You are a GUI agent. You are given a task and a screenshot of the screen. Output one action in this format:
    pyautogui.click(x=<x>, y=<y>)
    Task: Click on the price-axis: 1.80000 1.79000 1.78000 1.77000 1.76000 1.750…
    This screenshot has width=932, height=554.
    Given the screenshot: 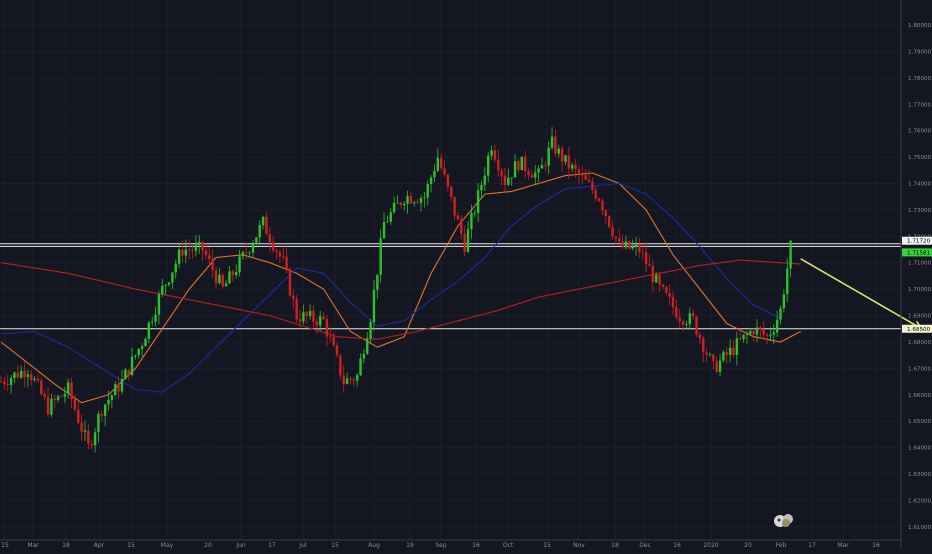 What is the action you would take?
    pyautogui.click(x=916, y=275)
    